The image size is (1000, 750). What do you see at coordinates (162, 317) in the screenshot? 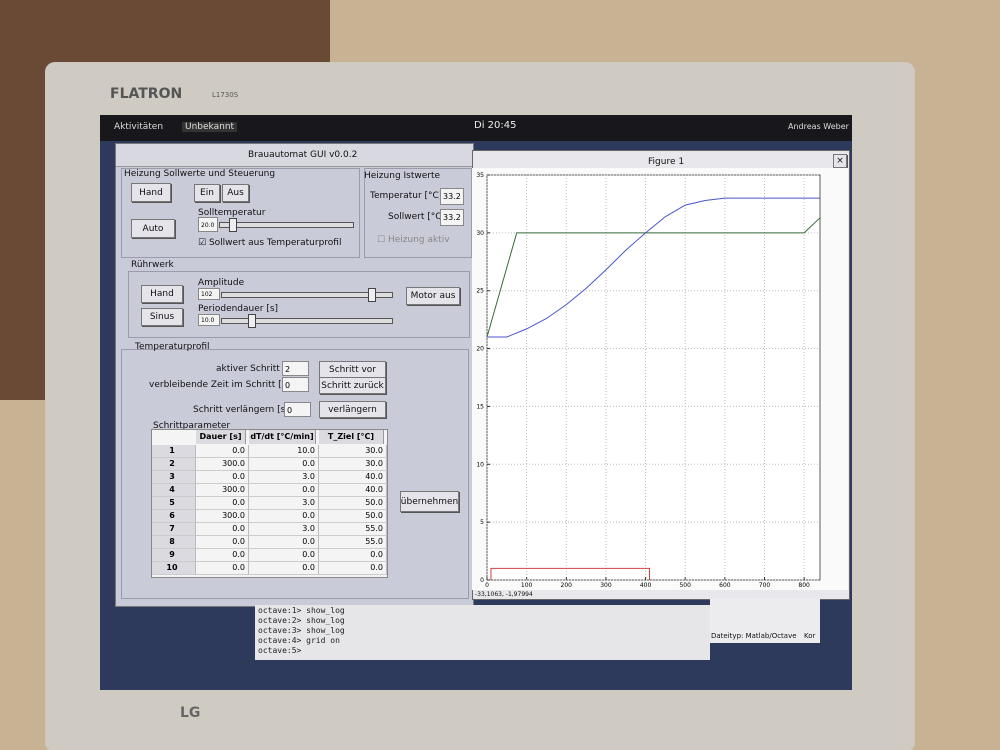
I see `sinus-button: Sinus` at bounding box center [162, 317].